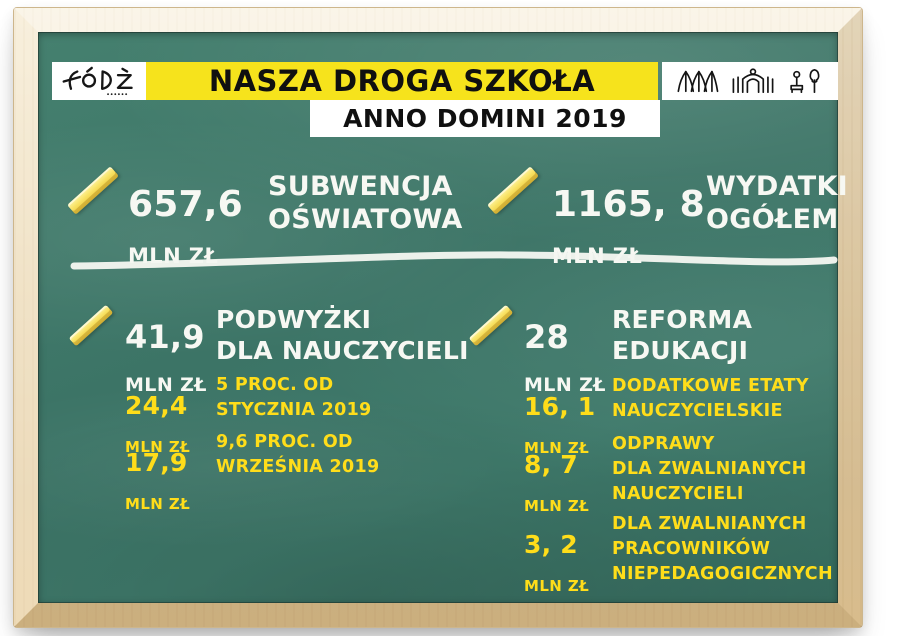  I want to click on section-reforma-label: REFORMA EDUKACJI, so click(682, 335).